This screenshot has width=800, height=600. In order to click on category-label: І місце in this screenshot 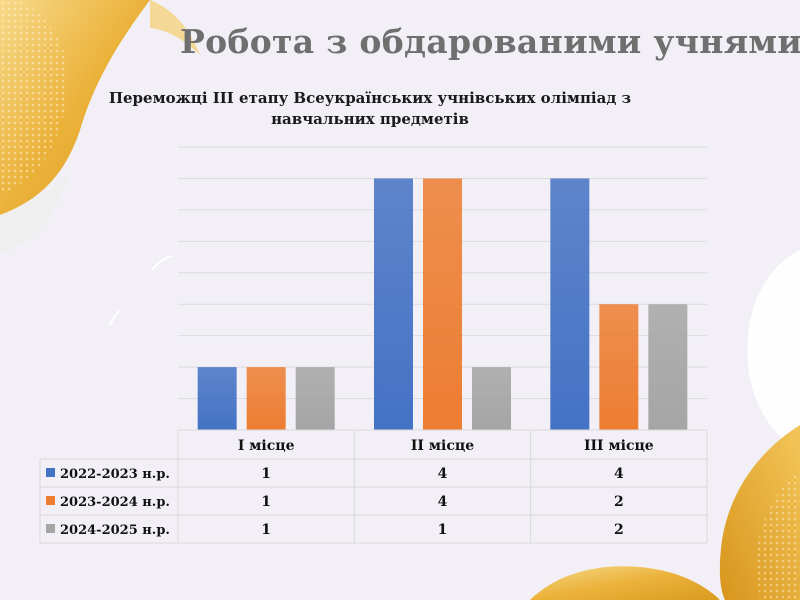, I will do `click(266, 446)`.